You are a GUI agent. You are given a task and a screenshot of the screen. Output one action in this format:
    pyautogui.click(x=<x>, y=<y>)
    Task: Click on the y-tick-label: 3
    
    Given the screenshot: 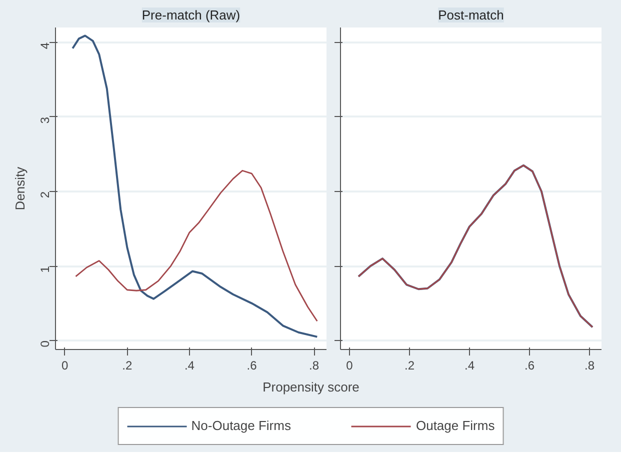 What is the action you would take?
    pyautogui.click(x=45, y=120)
    